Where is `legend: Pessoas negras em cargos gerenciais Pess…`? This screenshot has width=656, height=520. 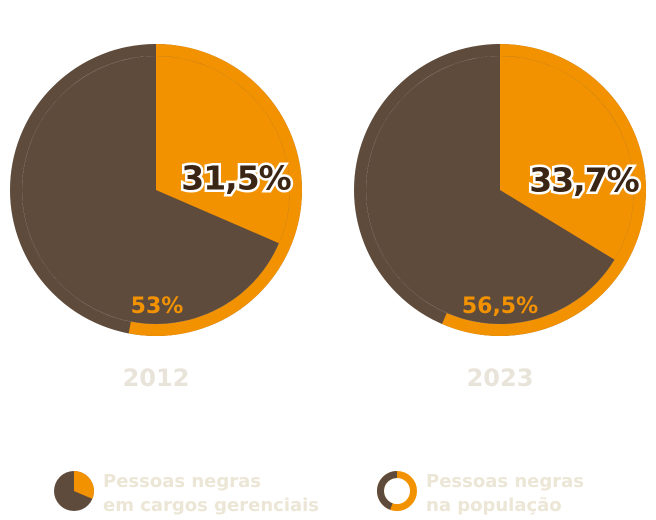 legend: Pessoas negras em cargos gerenciais Pess… is located at coordinates (319, 493).